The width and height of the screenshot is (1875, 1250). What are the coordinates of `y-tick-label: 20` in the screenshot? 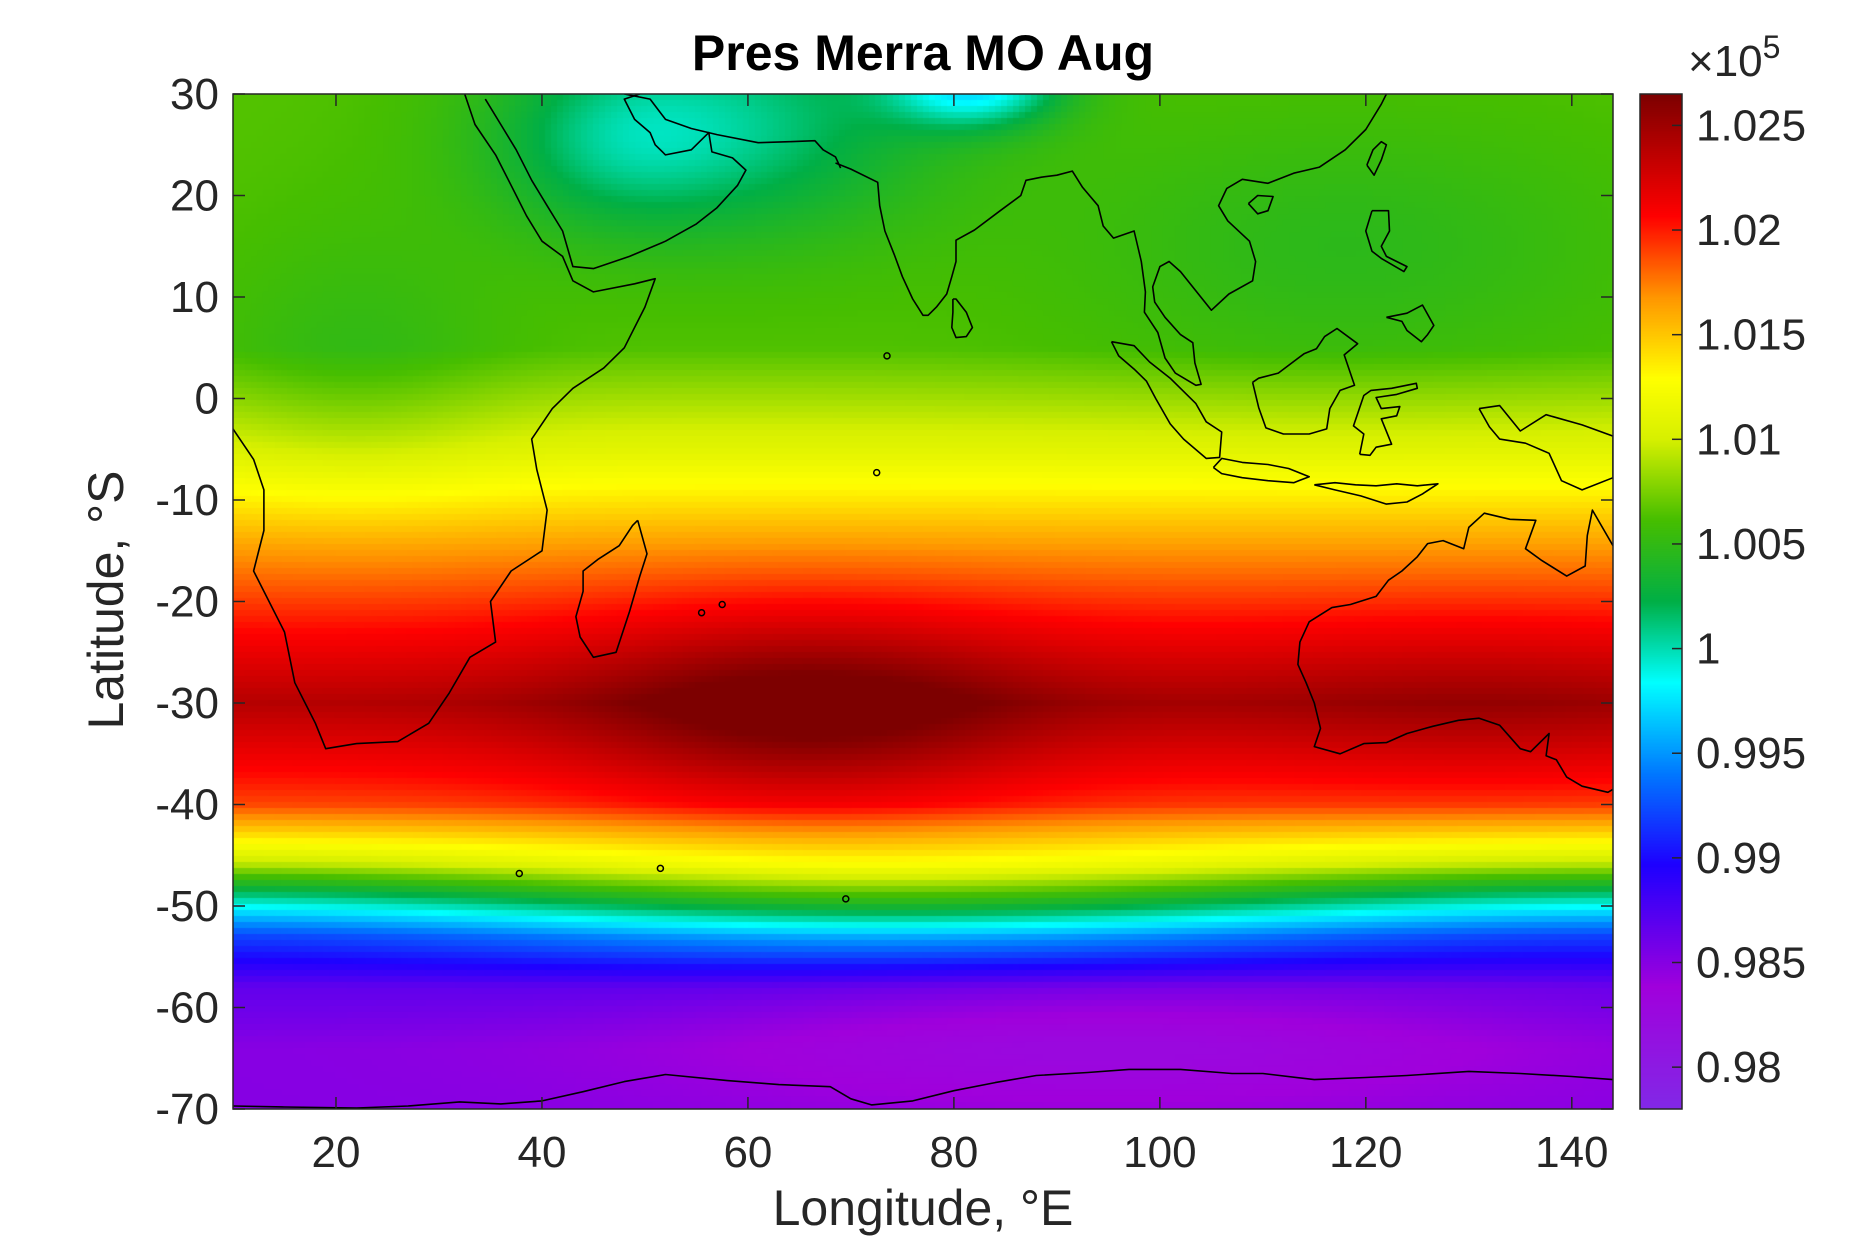 It's located at (194, 196).